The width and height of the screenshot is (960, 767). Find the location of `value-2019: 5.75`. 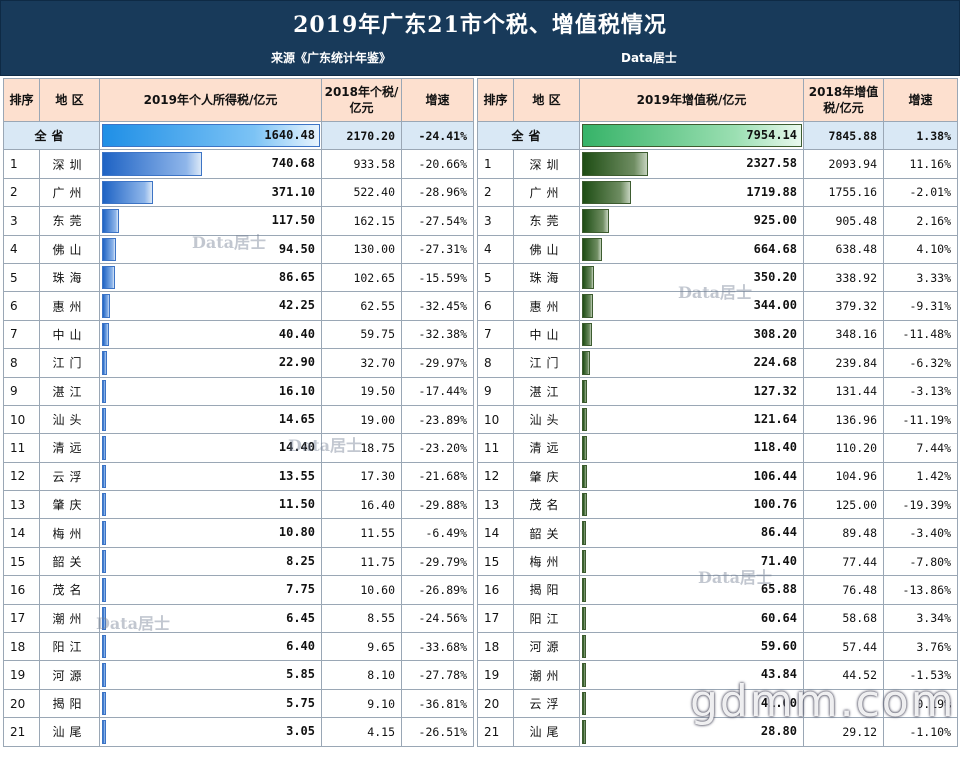

value-2019: 5.75 is located at coordinates (300, 702).